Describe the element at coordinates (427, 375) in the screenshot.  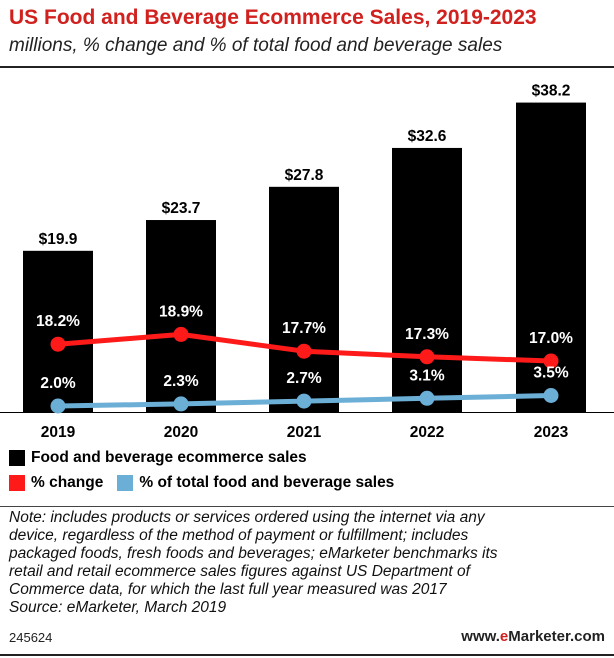
I see `share-value-label: 3.1%` at that location.